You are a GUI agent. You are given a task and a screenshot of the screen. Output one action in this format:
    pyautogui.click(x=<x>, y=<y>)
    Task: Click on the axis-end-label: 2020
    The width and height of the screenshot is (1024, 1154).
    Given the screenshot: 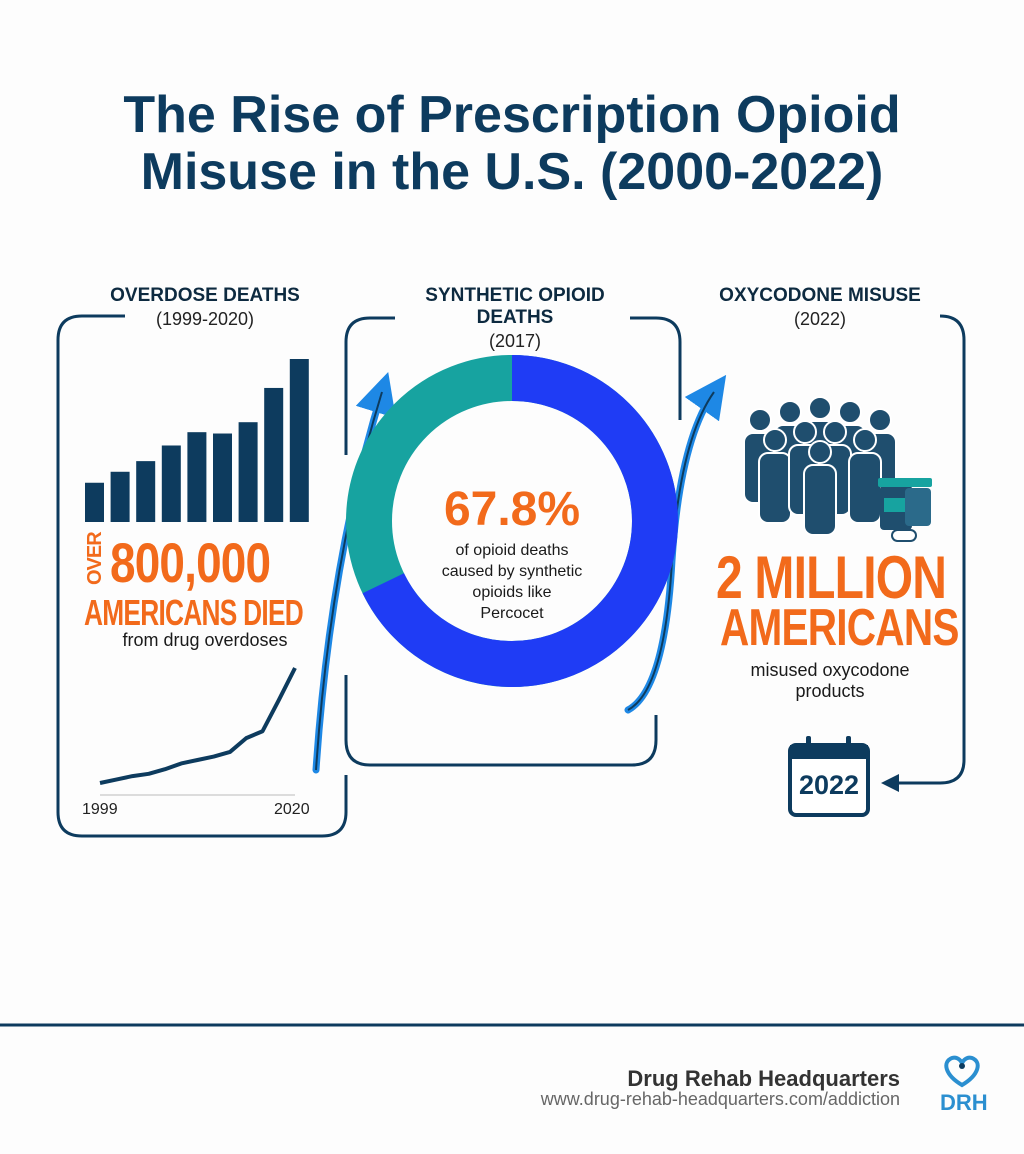 What is the action you would take?
    pyautogui.click(x=292, y=809)
    